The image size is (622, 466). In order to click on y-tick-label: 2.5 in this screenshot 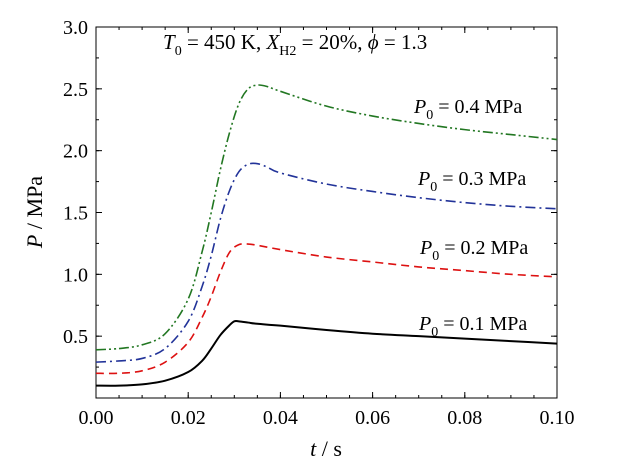, I will do `click(75, 90)`.